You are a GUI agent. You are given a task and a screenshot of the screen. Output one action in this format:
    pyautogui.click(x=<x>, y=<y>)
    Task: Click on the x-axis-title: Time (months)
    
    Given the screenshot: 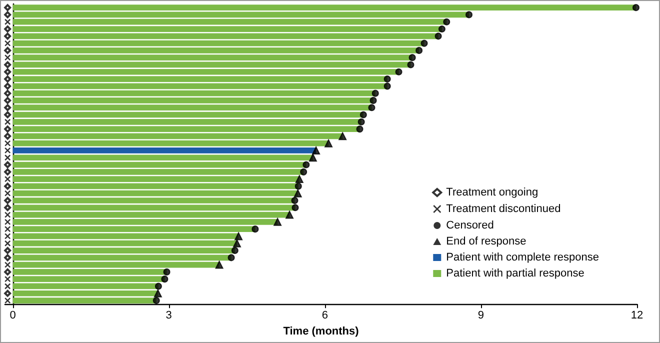 What is the action you would take?
    pyautogui.click(x=321, y=332)
    